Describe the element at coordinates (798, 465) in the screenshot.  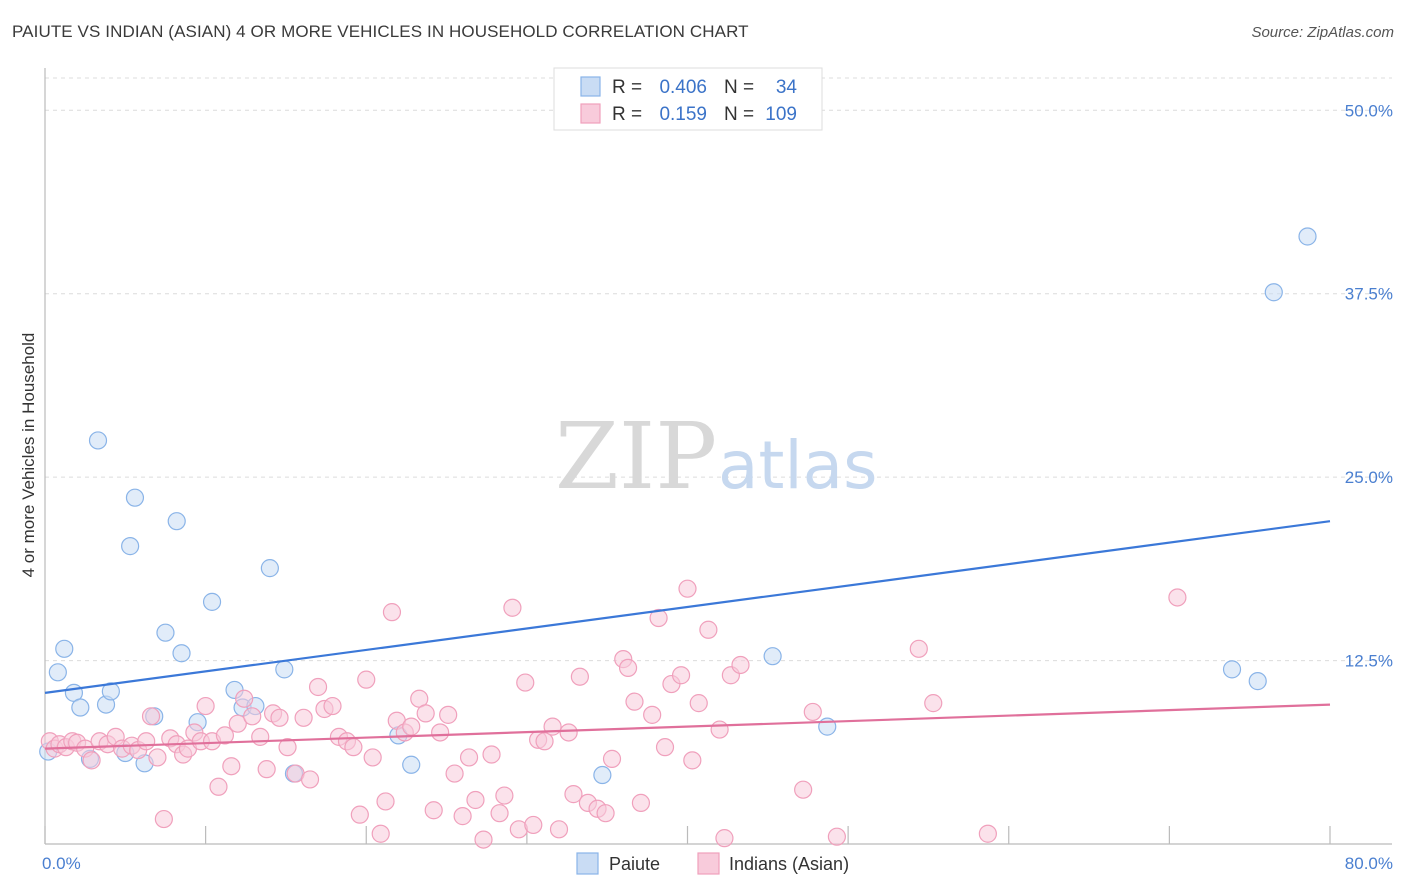
I see `watermark-atlas: atlas` at that location.